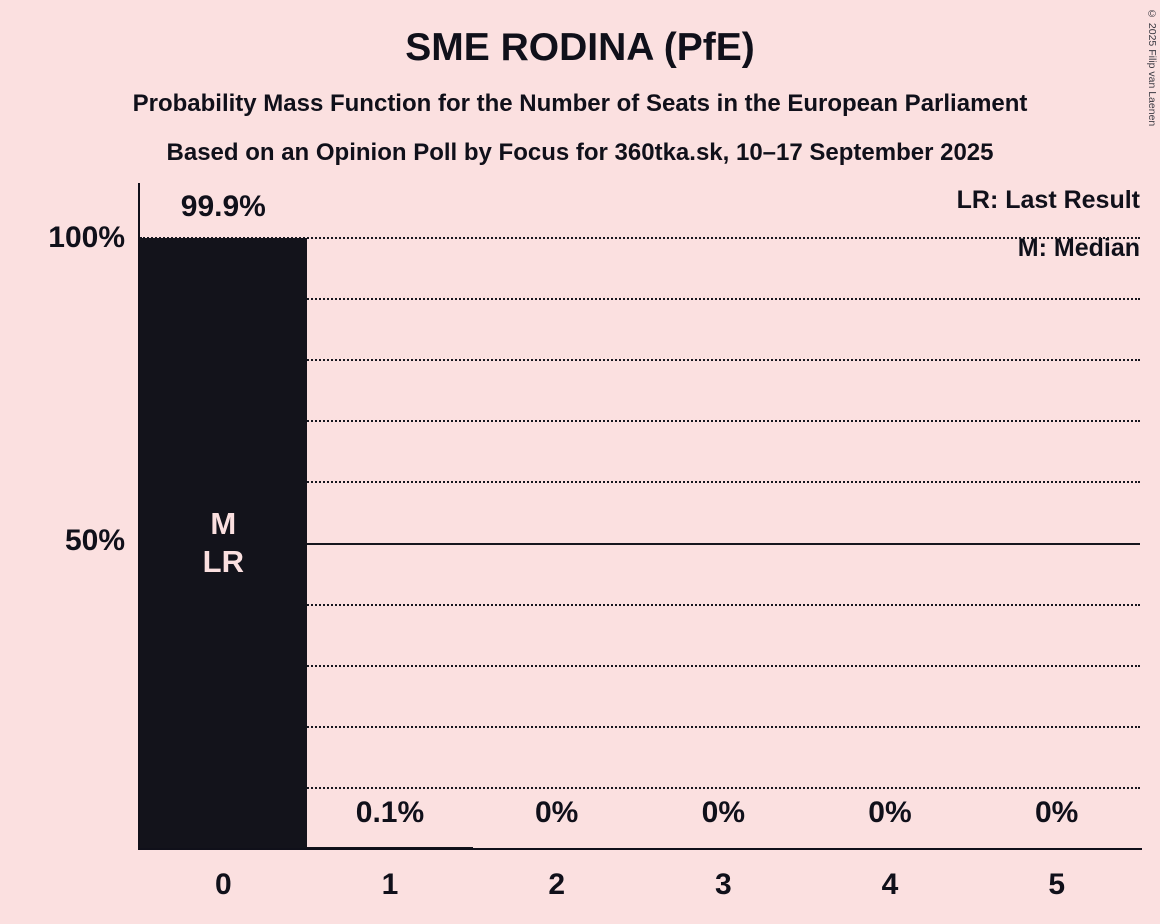 The image size is (1160, 924). Describe the element at coordinates (640, 849) in the screenshot. I see `x-axis-line` at that location.